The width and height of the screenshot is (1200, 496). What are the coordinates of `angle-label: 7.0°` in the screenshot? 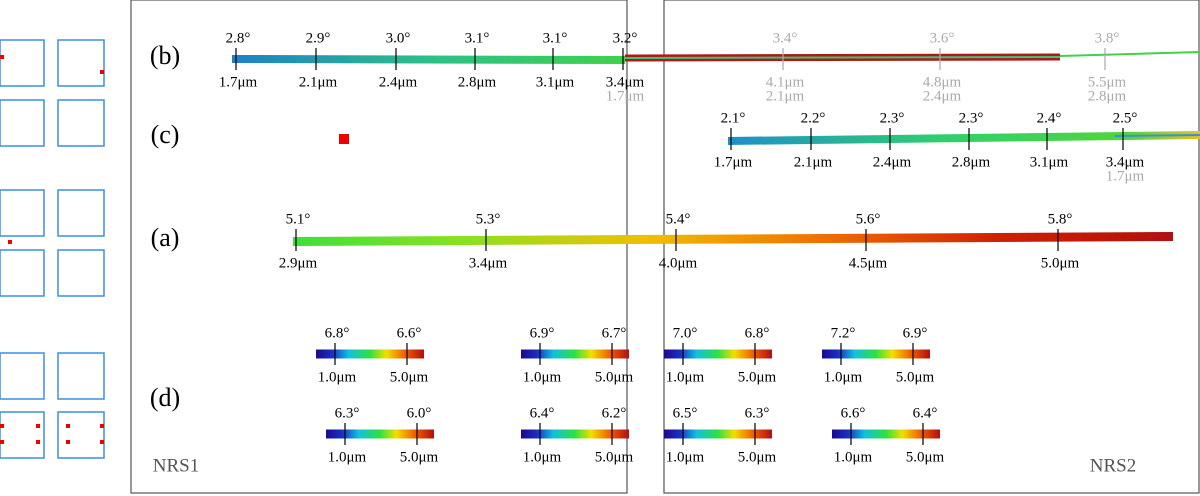 It's located at (685, 333).